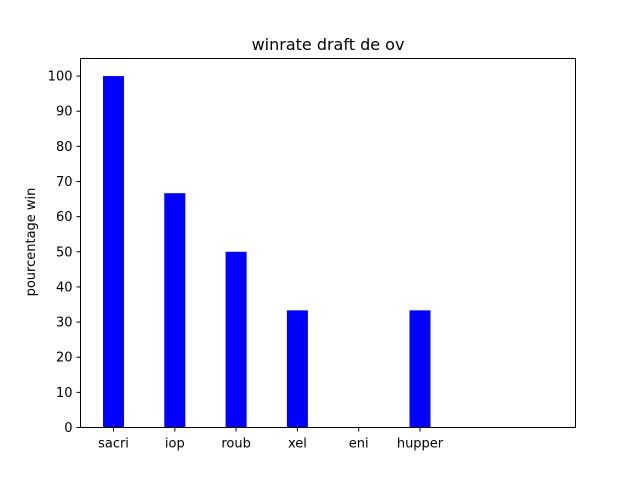 The height and width of the screenshot is (480, 640). I want to click on bar-iop, so click(175, 310).